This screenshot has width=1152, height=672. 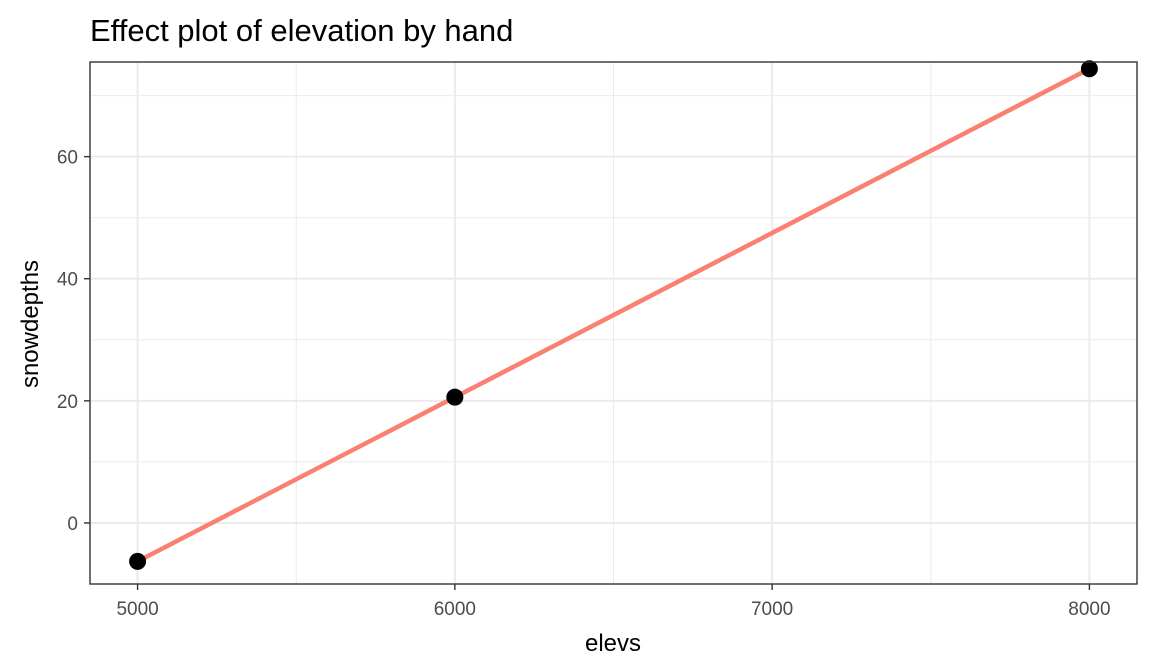 I want to click on chart-title: Effect plot of elevation by hand, so click(x=301, y=30).